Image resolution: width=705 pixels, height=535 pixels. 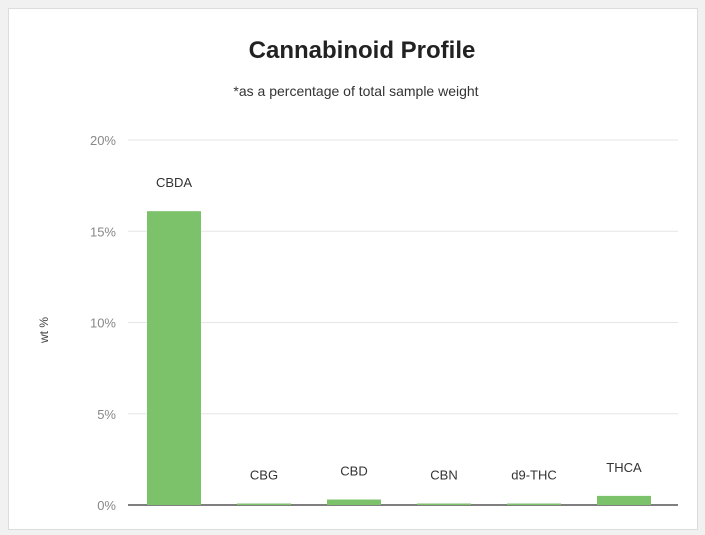 I want to click on bar-label-cbda: CBDA, so click(x=174, y=182).